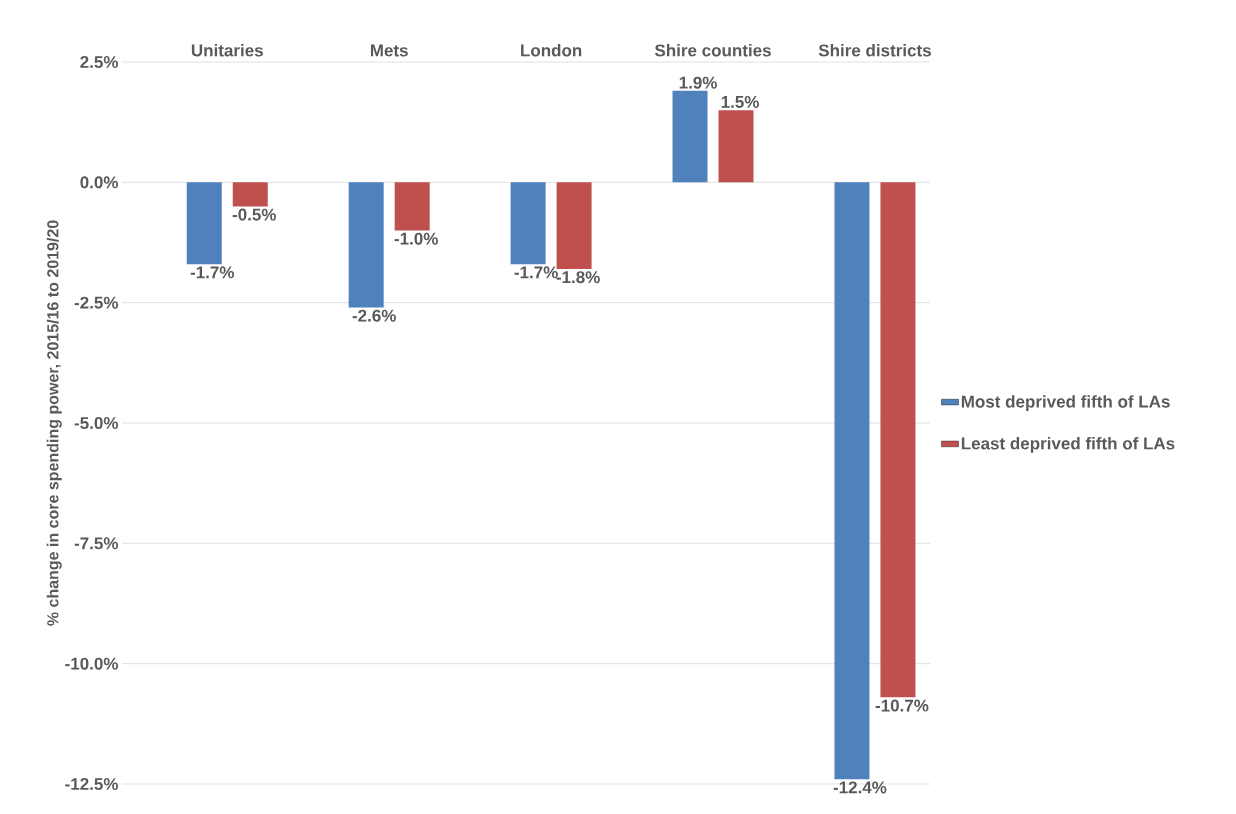 This screenshot has height=814, width=1236. Describe the element at coordinates (99, 62) in the screenshot. I see `y-tick-label: 2.5%` at that location.